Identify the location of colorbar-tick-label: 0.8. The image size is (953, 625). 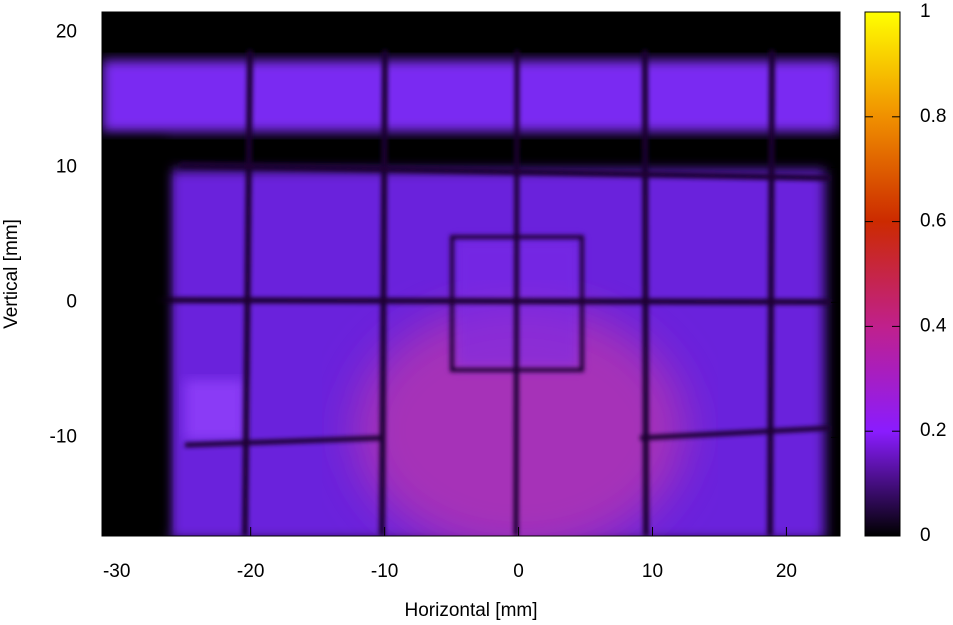
(933, 116).